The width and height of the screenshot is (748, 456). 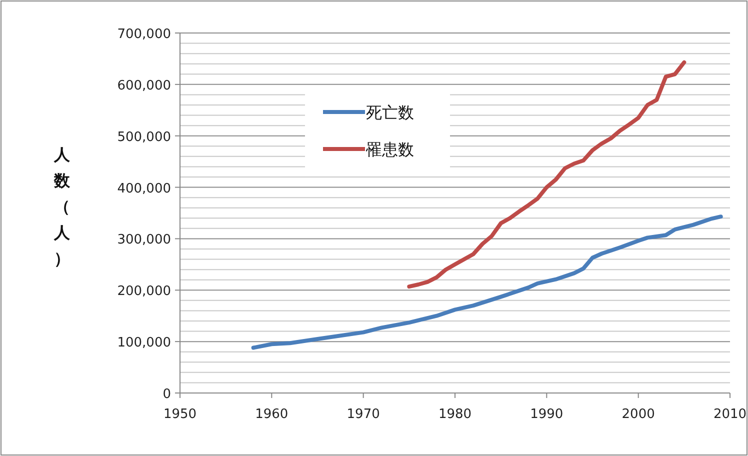 I want to click on y-tick-label: 0, so click(x=166, y=394).